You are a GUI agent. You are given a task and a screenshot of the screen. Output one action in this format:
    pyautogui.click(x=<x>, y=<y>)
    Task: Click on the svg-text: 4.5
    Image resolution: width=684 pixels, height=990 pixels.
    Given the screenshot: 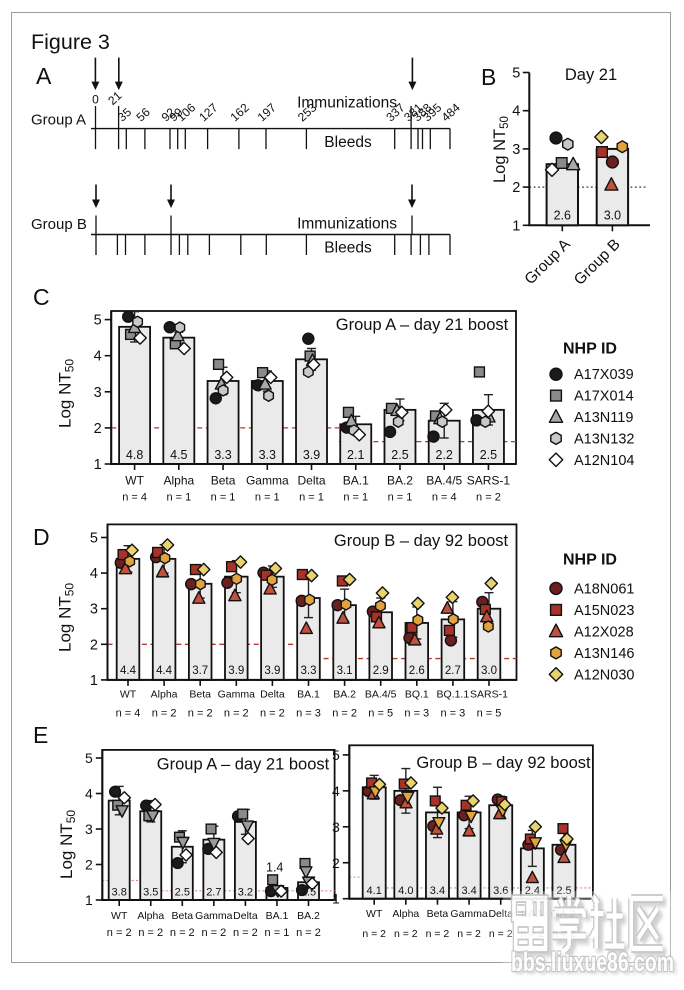 What is the action you would take?
    pyautogui.click(x=178, y=455)
    